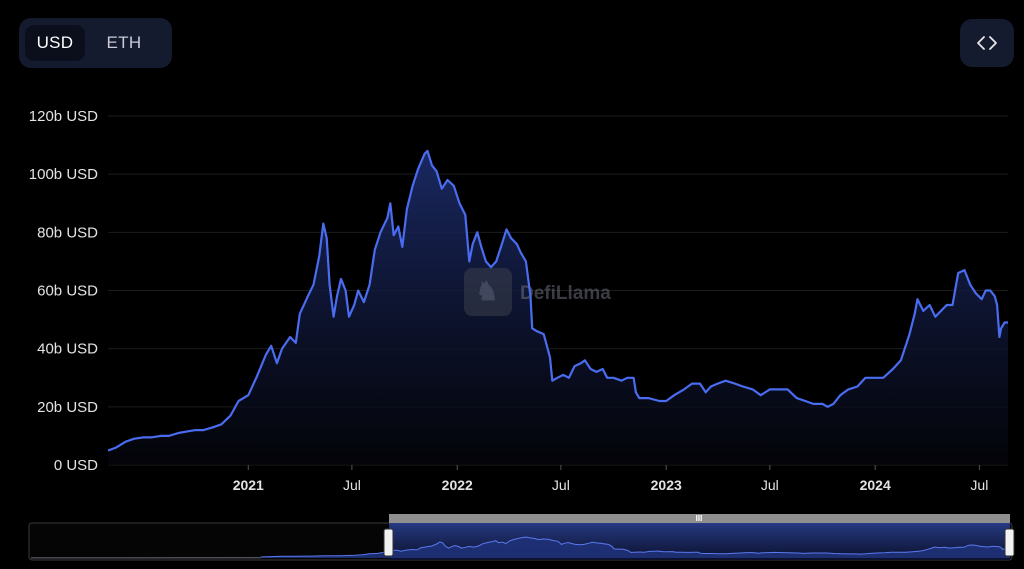  Describe the element at coordinates (1009, 542) in the screenshot. I see `range-selector-right-handle` at that location.